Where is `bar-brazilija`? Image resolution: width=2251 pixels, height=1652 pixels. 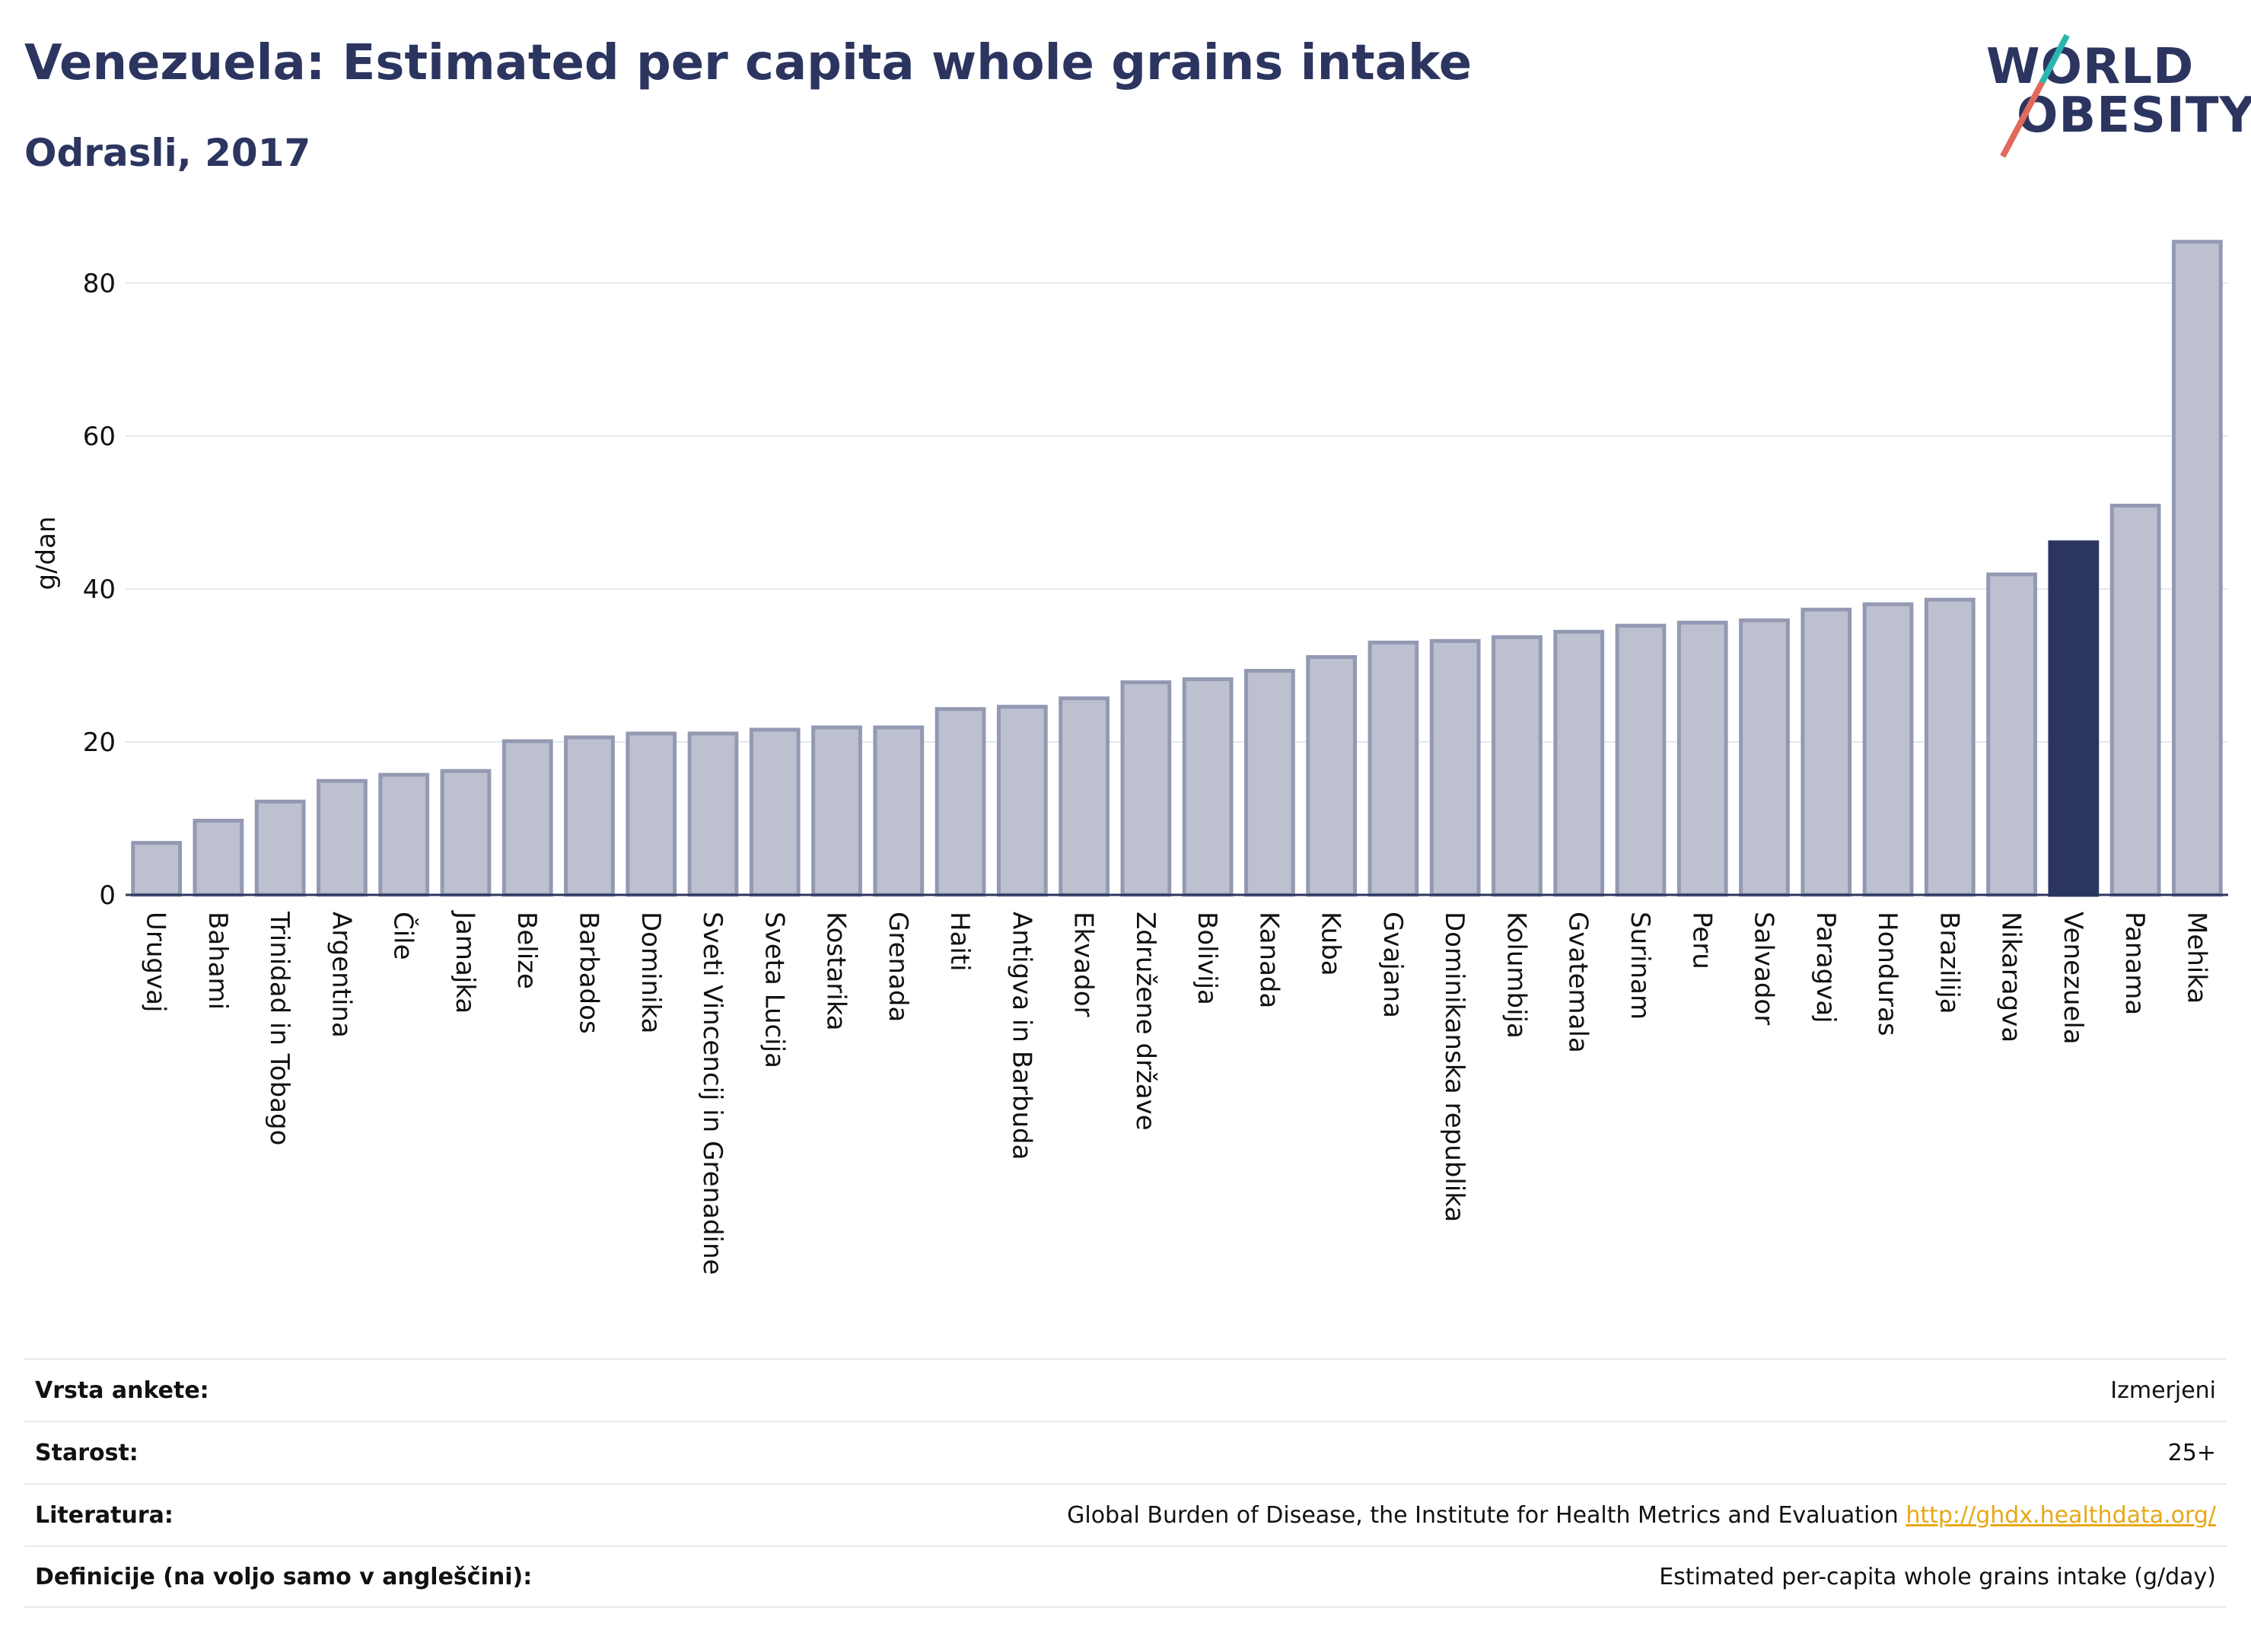 bar-brazilija is located at coordinates (1950, 747).